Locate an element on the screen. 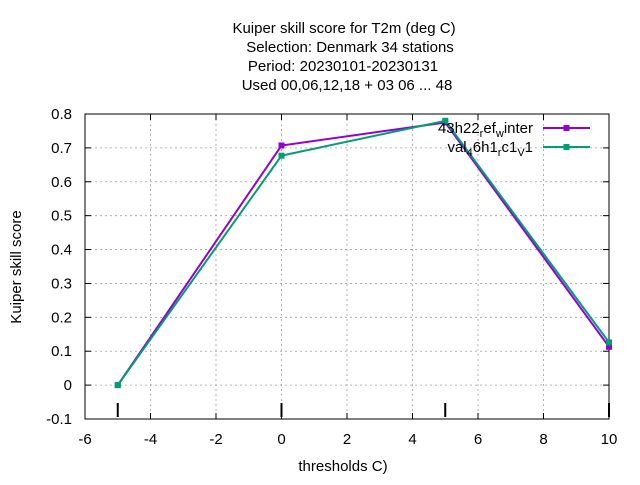 The width and height of the screenshot is (640, 485). y-tick-label: 0.4 is located at coordinates (61, 250).